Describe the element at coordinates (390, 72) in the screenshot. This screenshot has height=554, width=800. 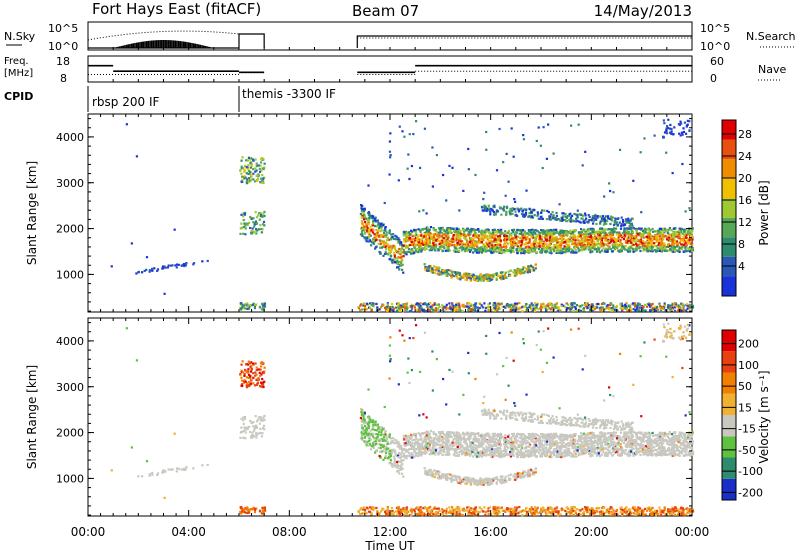
I see `nave-series` at that location.